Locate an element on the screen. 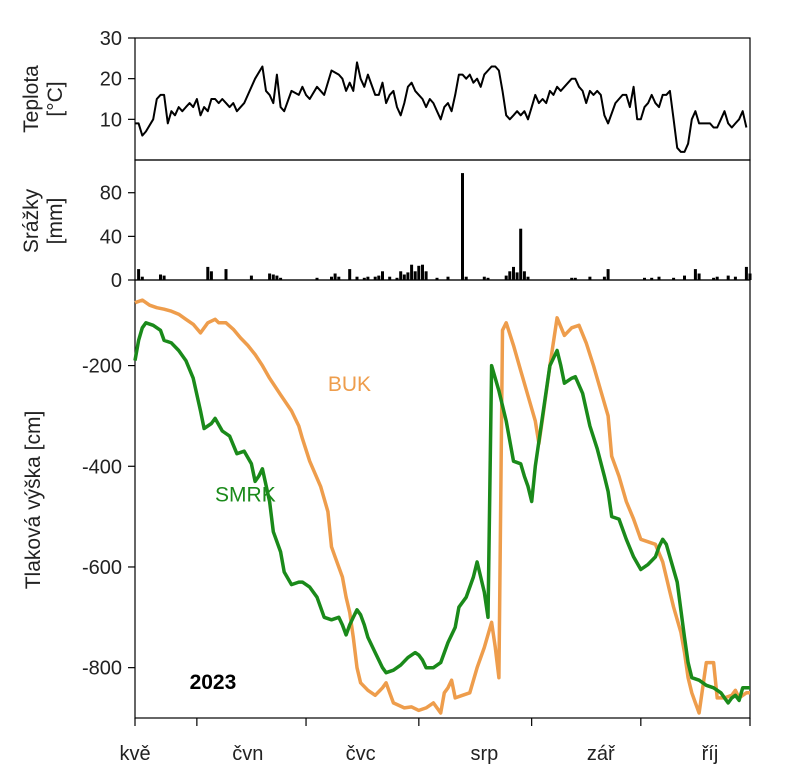 The width and height of the screenshot is (800, 775). y-axis-title: [mm] is located at coordinates (55, 221).